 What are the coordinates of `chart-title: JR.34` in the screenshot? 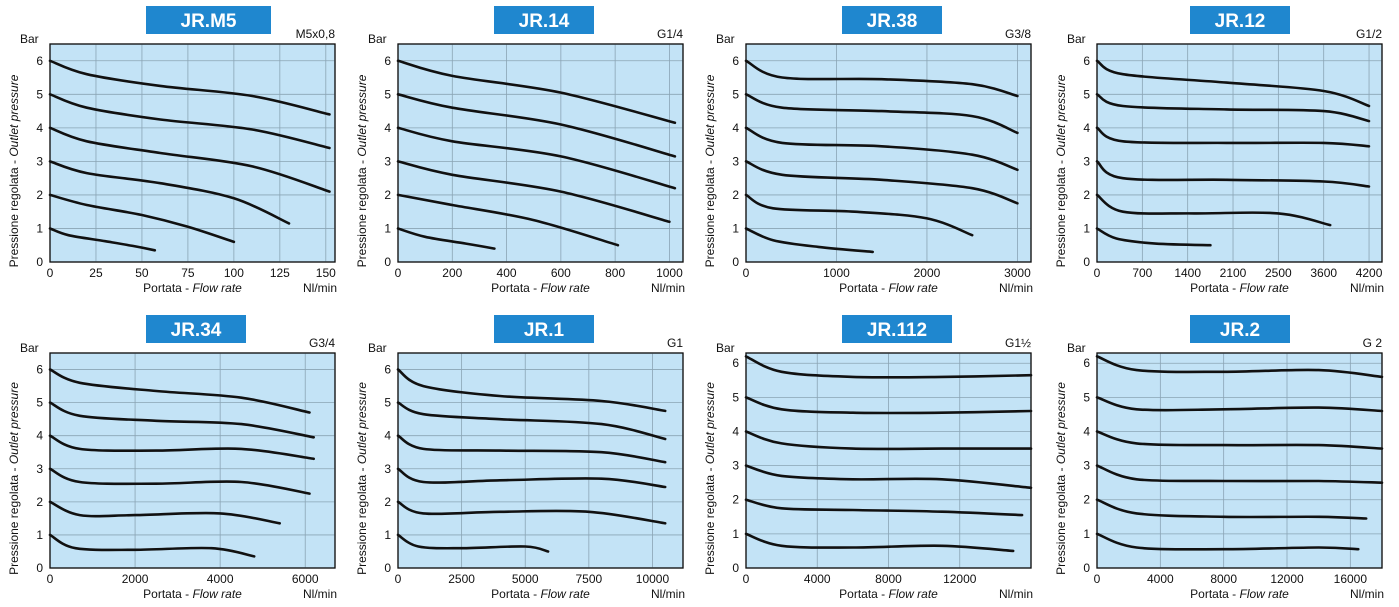 It's located at (196, 330).